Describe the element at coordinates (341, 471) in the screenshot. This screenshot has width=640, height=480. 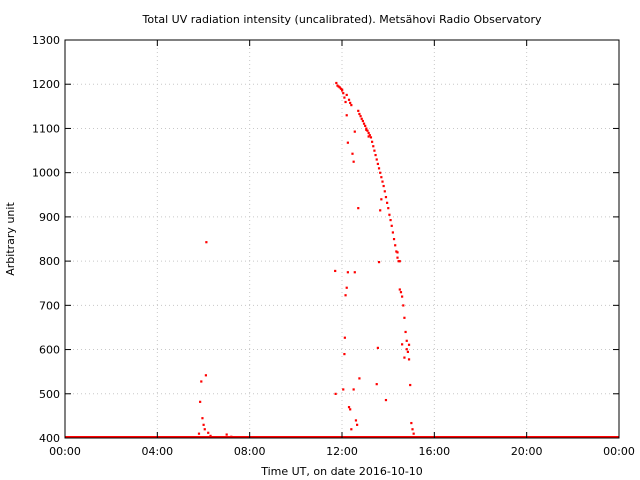
I see `x-axis-label: Time UT, on date 2016-10-10` at that location.